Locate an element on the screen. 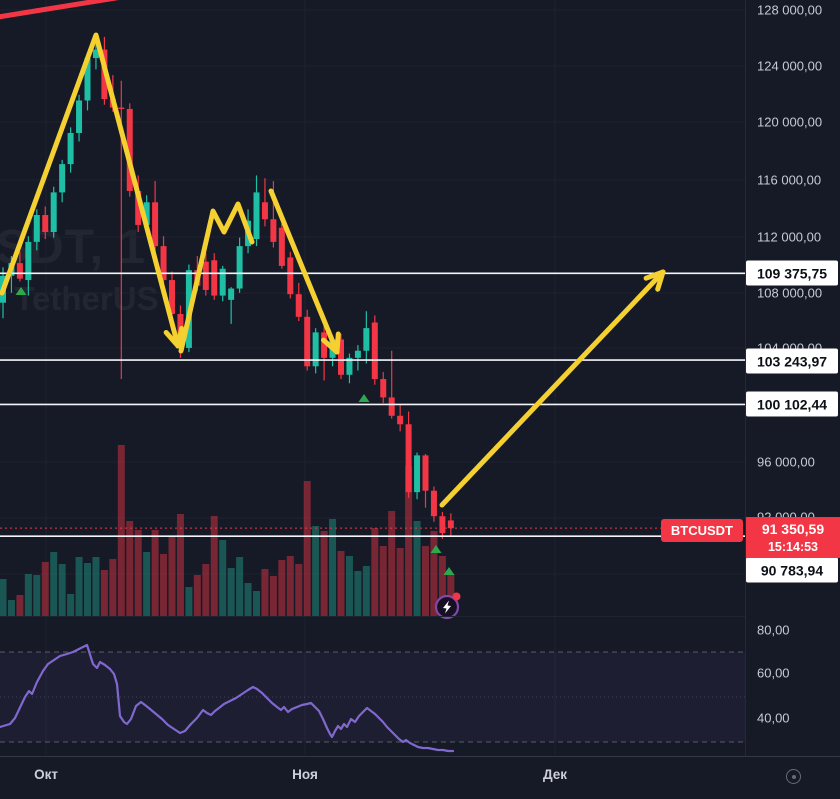  price-tick: 80,00 is located at coordinates (773, 630).